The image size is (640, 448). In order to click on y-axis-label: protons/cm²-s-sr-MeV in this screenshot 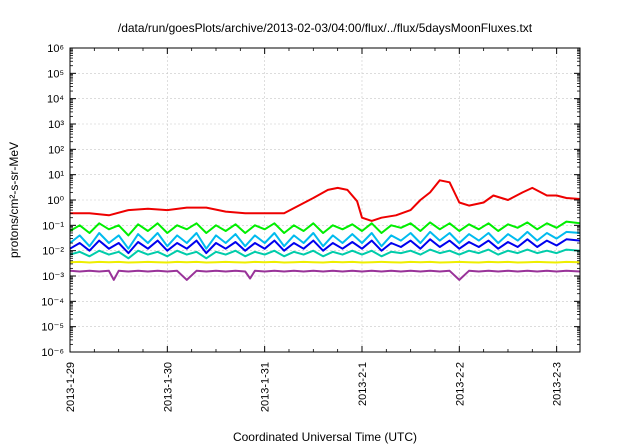, I will do `click(14, 200)`.